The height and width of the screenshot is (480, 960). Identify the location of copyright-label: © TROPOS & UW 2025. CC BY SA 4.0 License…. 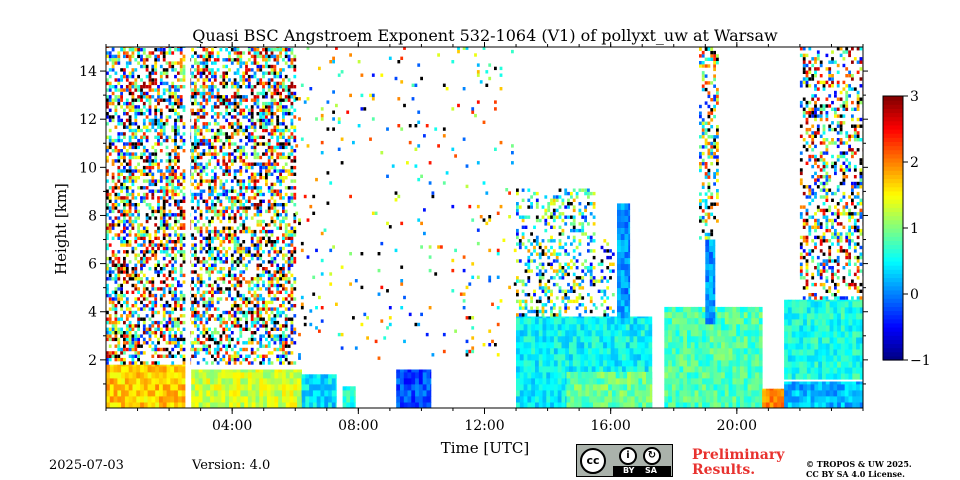
(859, 469).